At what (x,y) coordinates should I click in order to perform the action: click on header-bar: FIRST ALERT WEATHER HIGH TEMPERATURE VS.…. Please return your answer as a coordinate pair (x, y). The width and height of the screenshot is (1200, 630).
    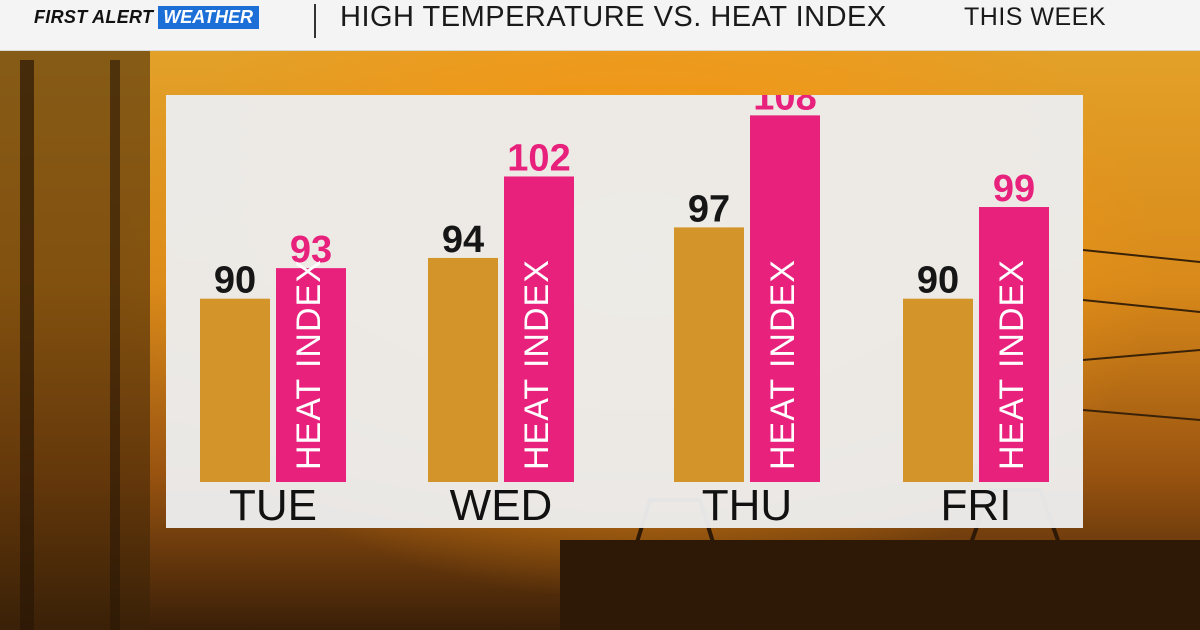
    Looking at the image, I should click on (600, 25).